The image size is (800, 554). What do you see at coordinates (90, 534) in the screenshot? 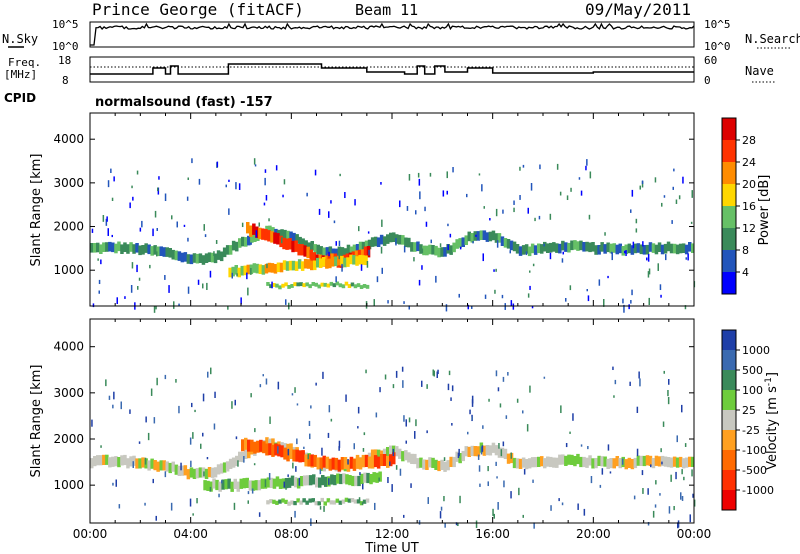
I see `x-tick-label: 00:00` at bounding box center [90, 534].